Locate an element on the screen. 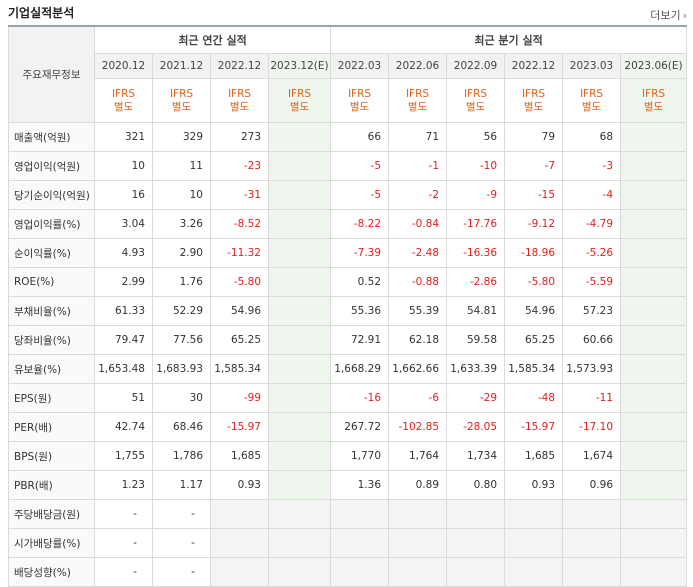  table-cell: 0.96 is located at coordinates (592, 485).